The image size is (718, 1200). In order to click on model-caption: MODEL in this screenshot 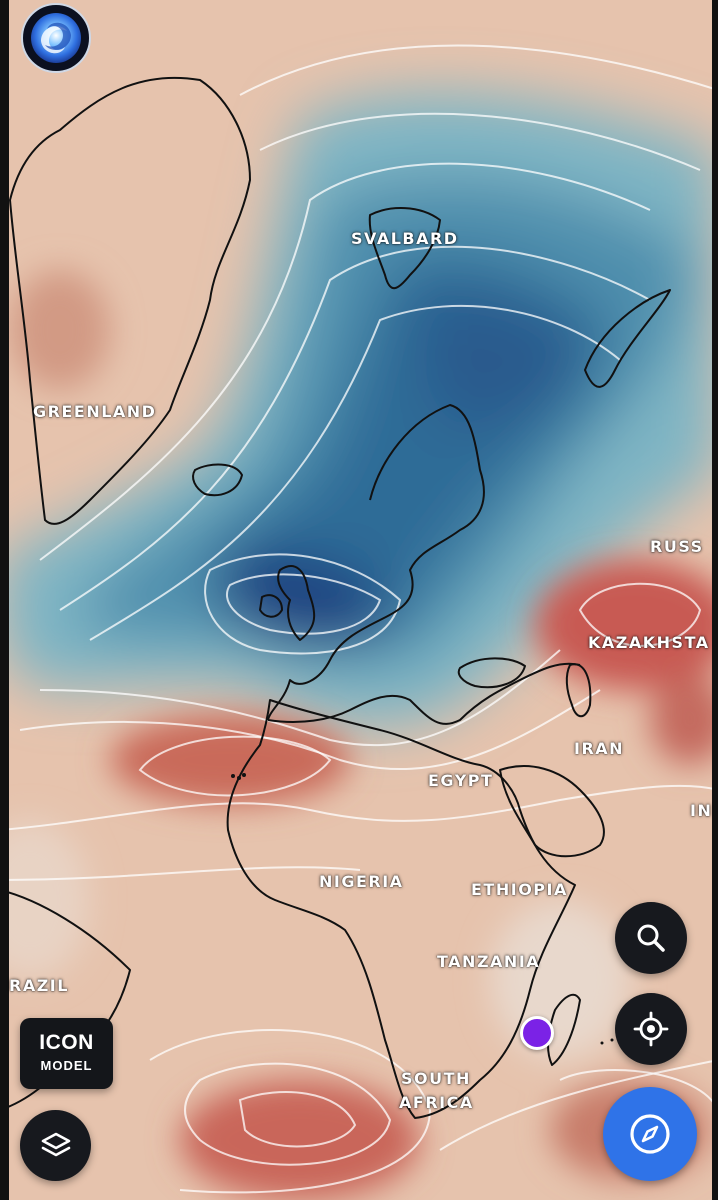, I will do `click(66, 1065)`.